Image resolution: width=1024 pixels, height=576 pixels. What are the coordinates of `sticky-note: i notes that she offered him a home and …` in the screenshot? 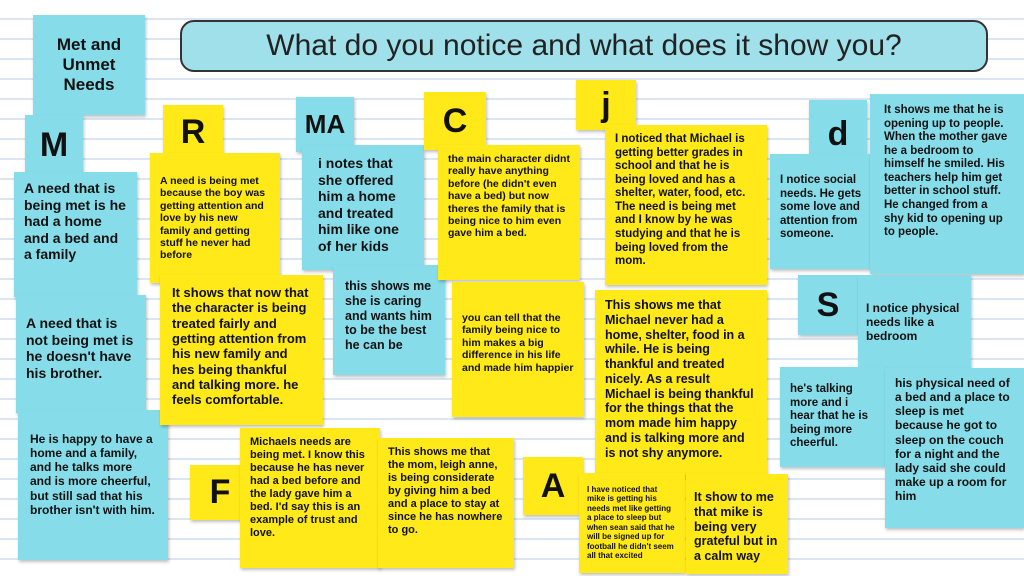 It's located at (363, 207).